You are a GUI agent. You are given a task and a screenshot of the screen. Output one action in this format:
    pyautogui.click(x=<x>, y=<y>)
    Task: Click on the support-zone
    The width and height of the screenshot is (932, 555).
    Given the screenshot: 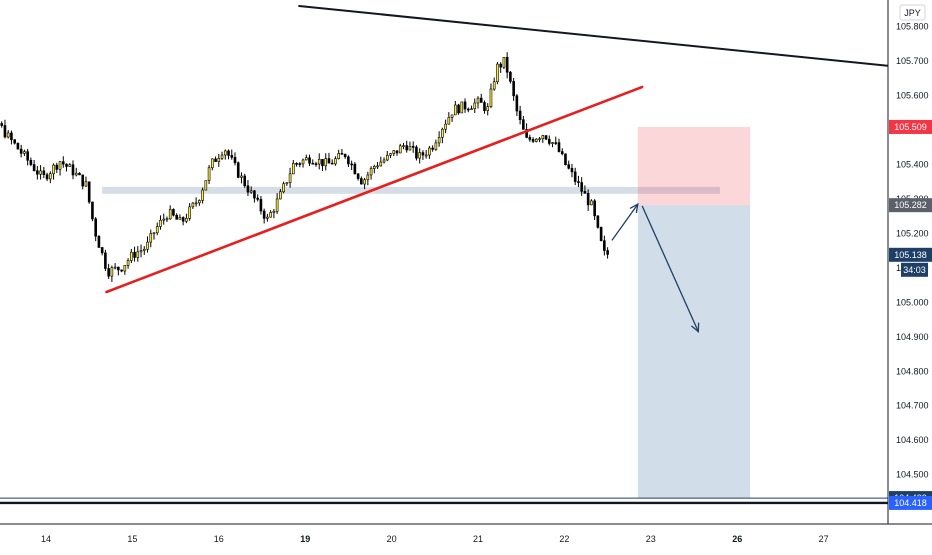 What is the action you would take?
    pyautogui.click(x=411, y=190)
    